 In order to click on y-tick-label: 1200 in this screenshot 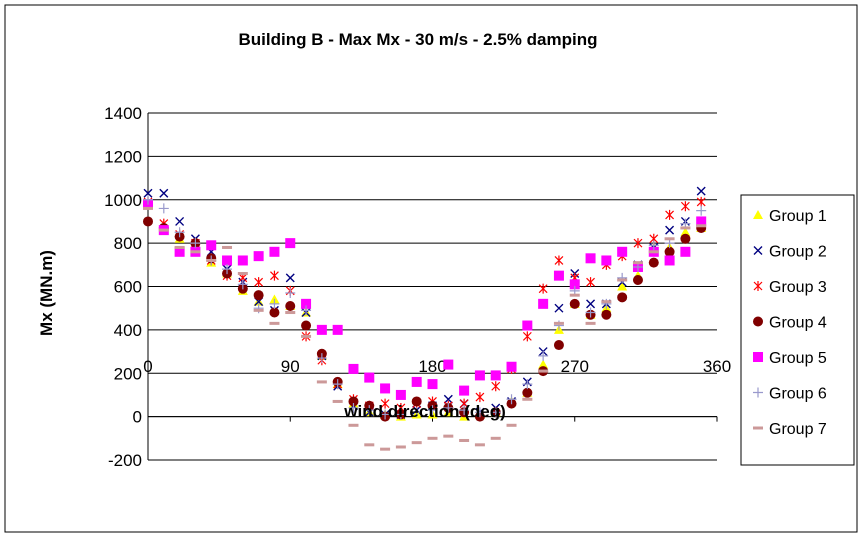, I will do `click(123, 156)`.